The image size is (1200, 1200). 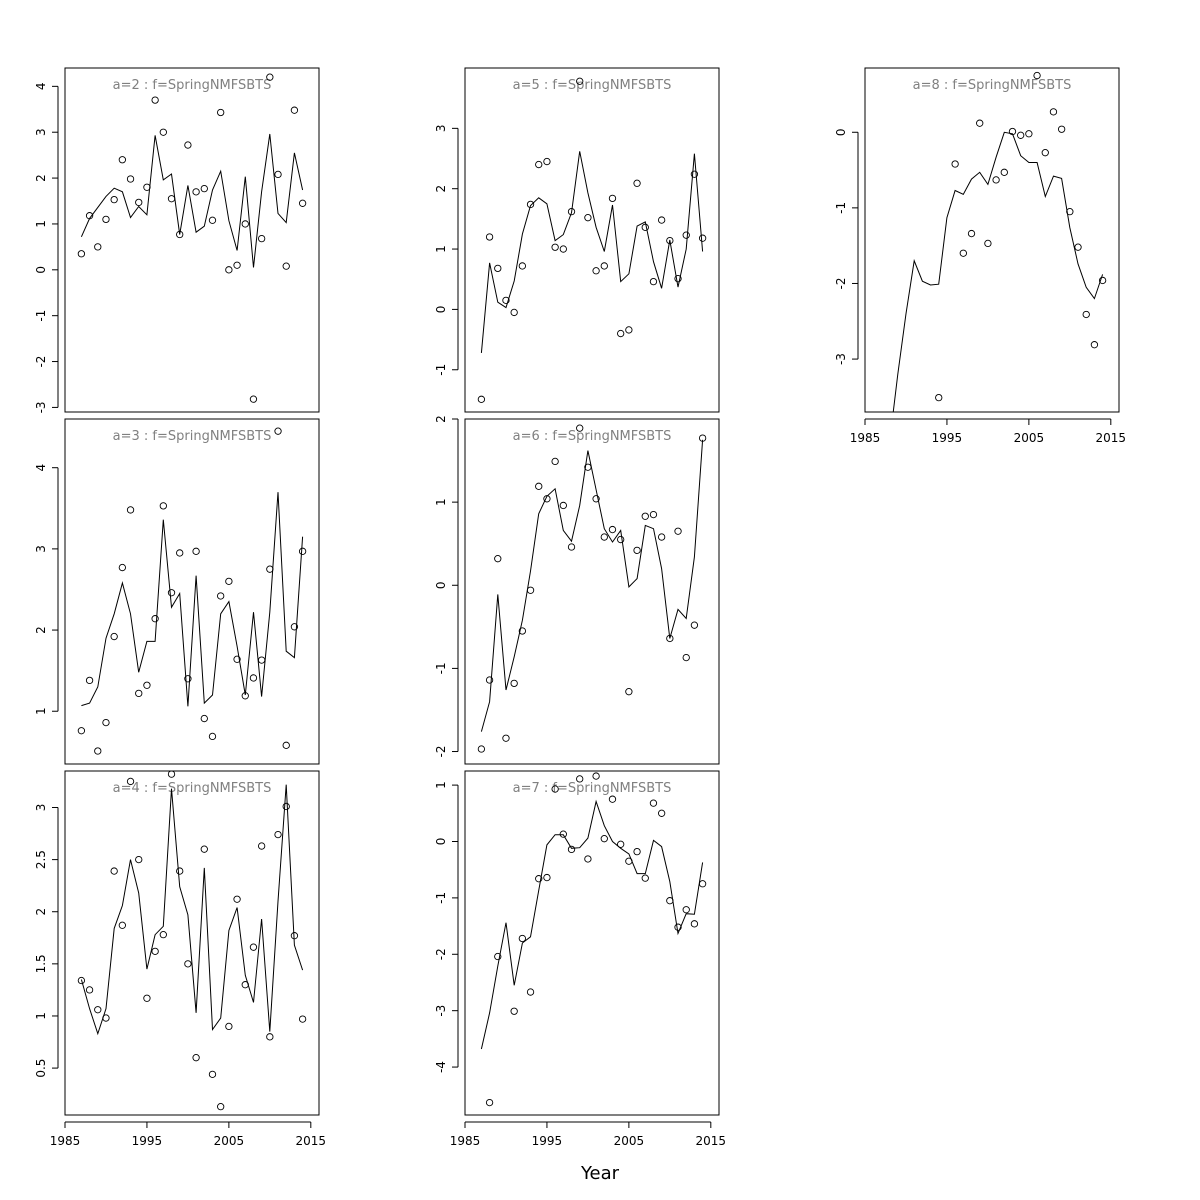 What do you see at coordinates (41, 859) in the screenshot?
I see `y-tick-label: 2.5` at bounding box center [41, 859].